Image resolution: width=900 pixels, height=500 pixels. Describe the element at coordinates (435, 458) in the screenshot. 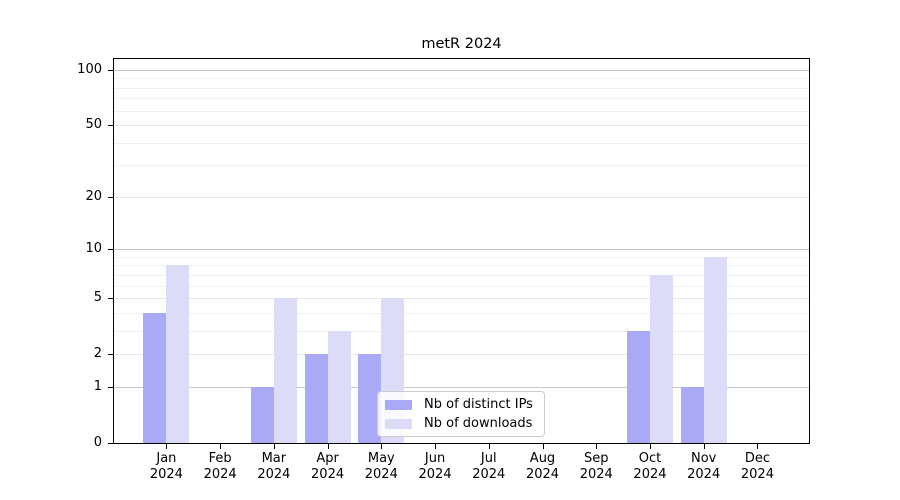

I see `month-label: Jun` at that location.